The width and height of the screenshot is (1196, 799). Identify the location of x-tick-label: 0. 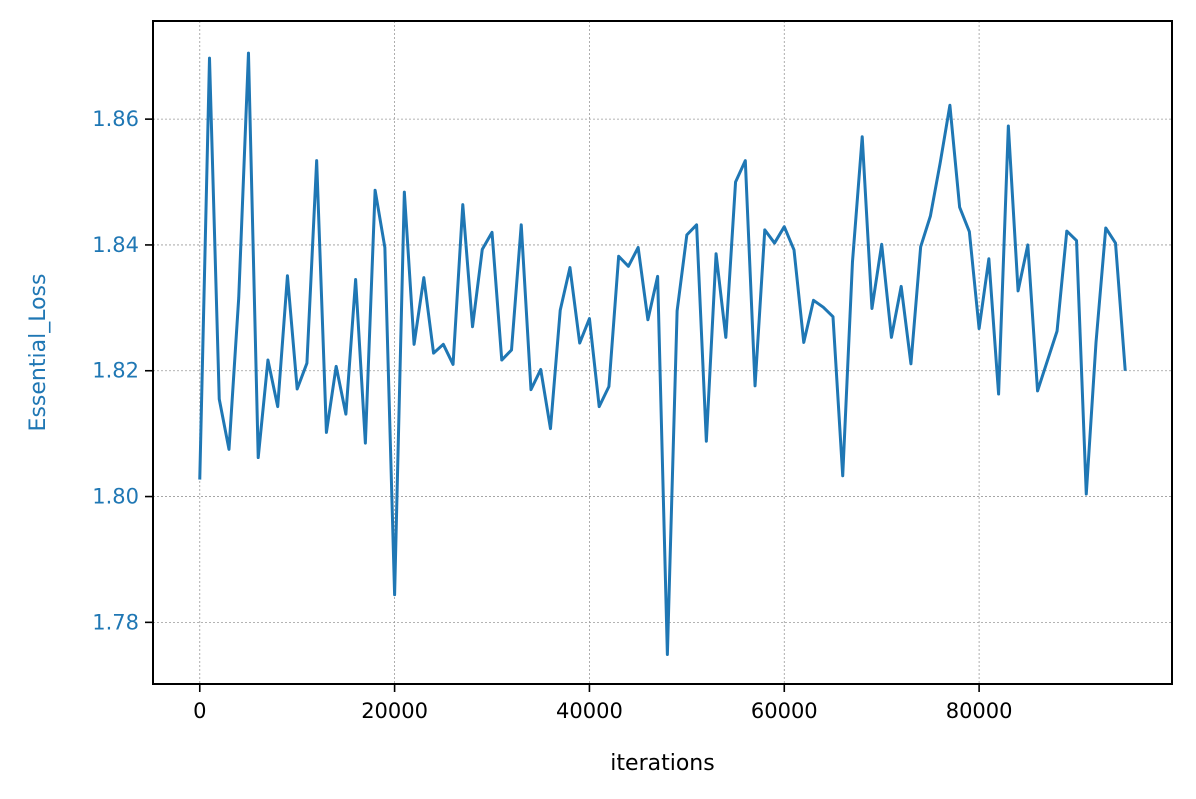
(199, 711).